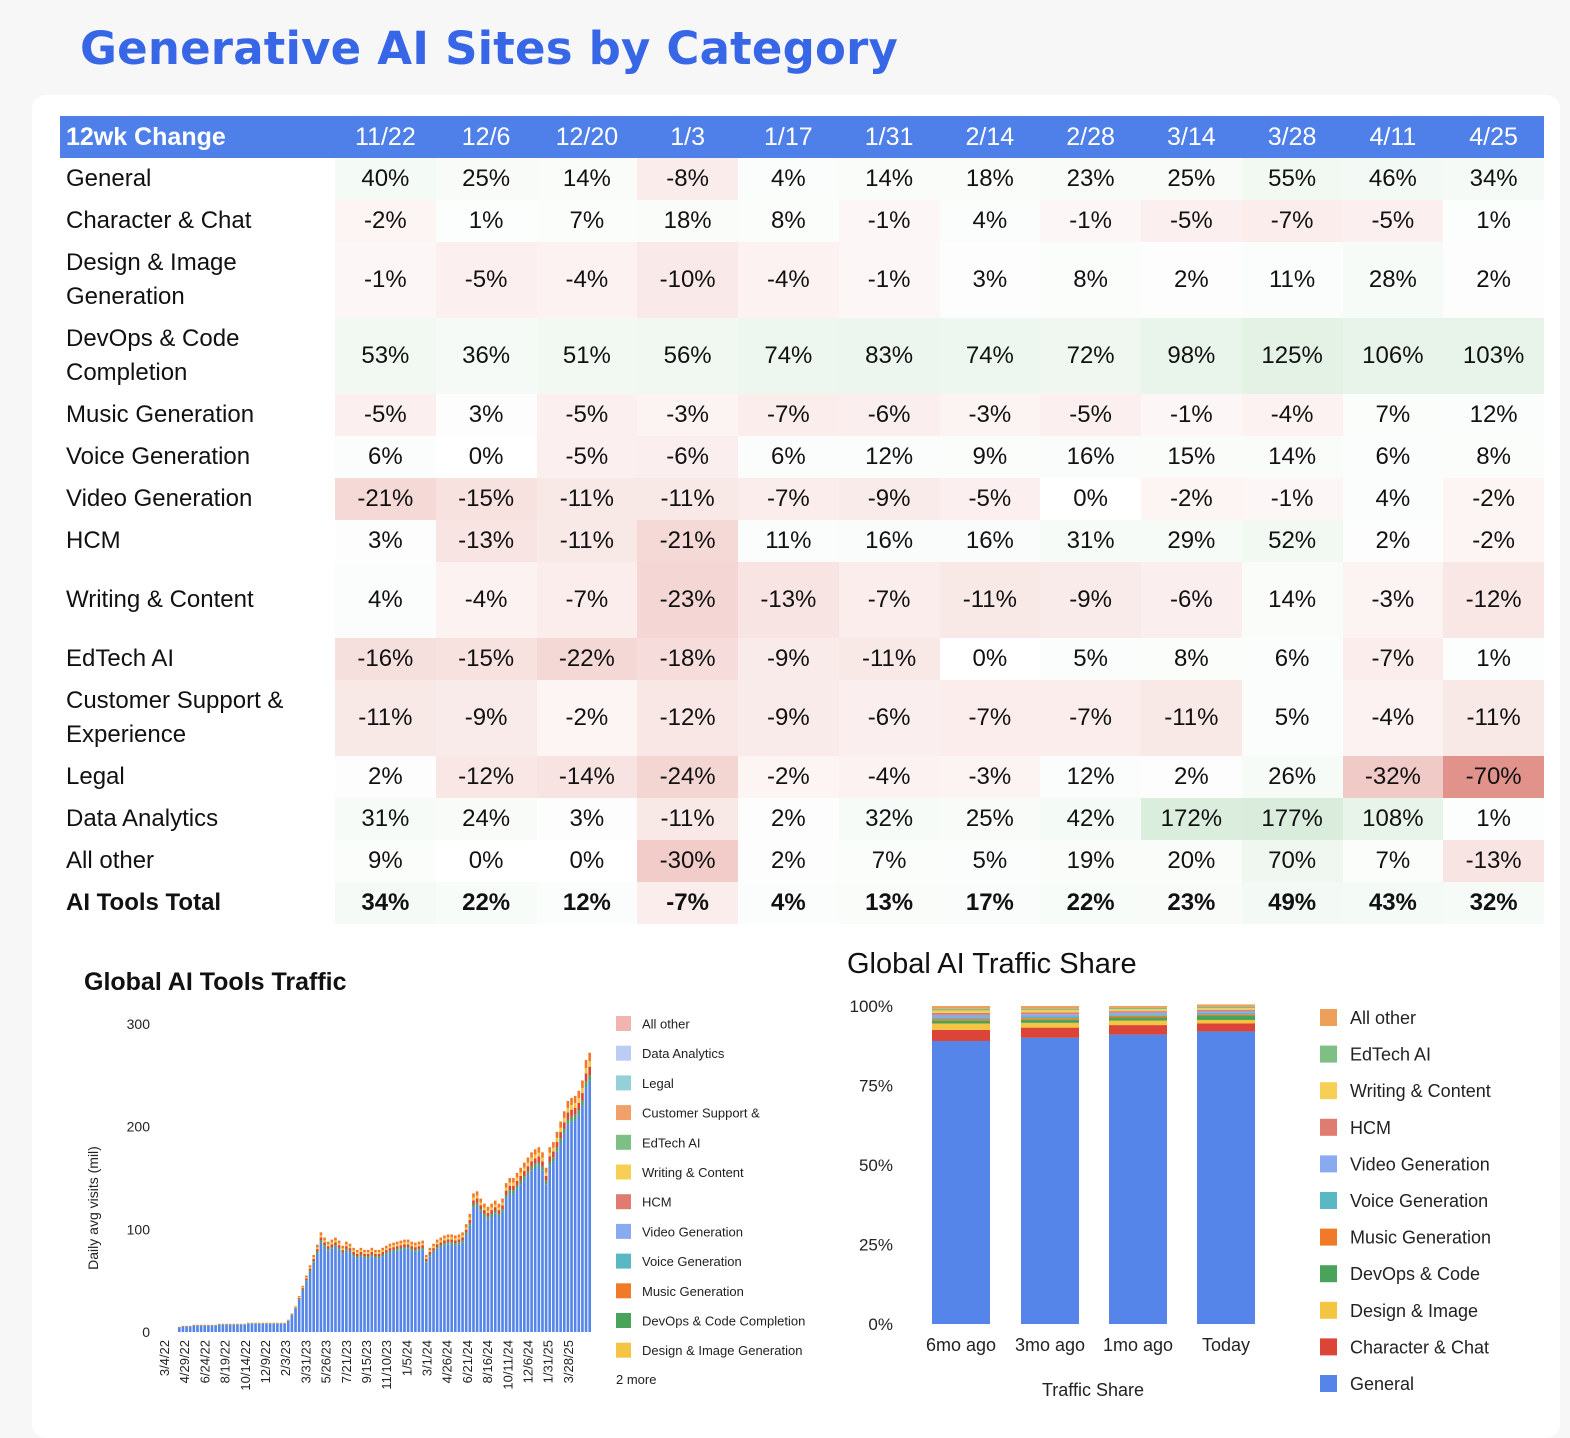 This screenshot has height=1438, width=1570. Describe the element at coordinates (889, 356) in the screenshot. I see `heat-cell: 83%` at that location.